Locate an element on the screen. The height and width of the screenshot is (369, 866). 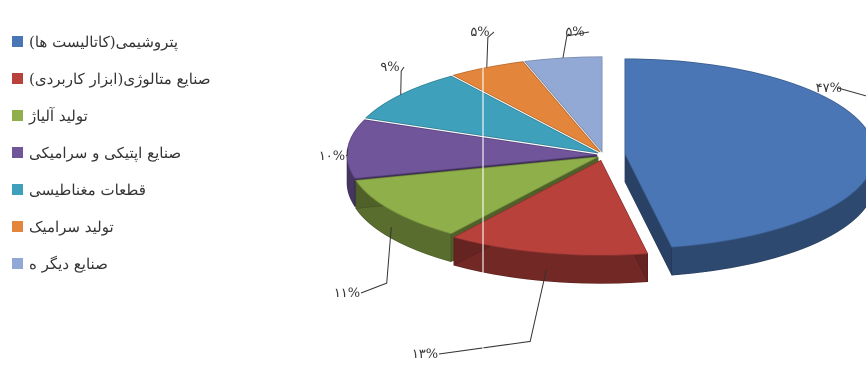
legend-label: صنایع اپتیکی و سرامیکی is located at coordinates (105, 152).